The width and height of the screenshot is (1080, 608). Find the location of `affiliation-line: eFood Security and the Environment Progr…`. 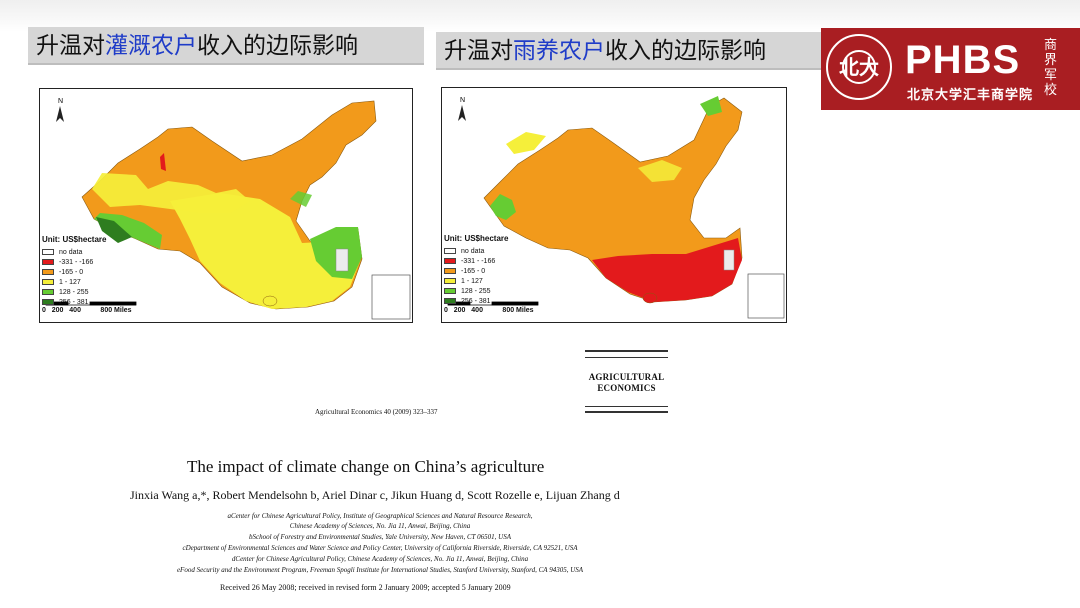

affiliation-line: eFood Security and the Environment Progr… is located at coordinates (380, 570).